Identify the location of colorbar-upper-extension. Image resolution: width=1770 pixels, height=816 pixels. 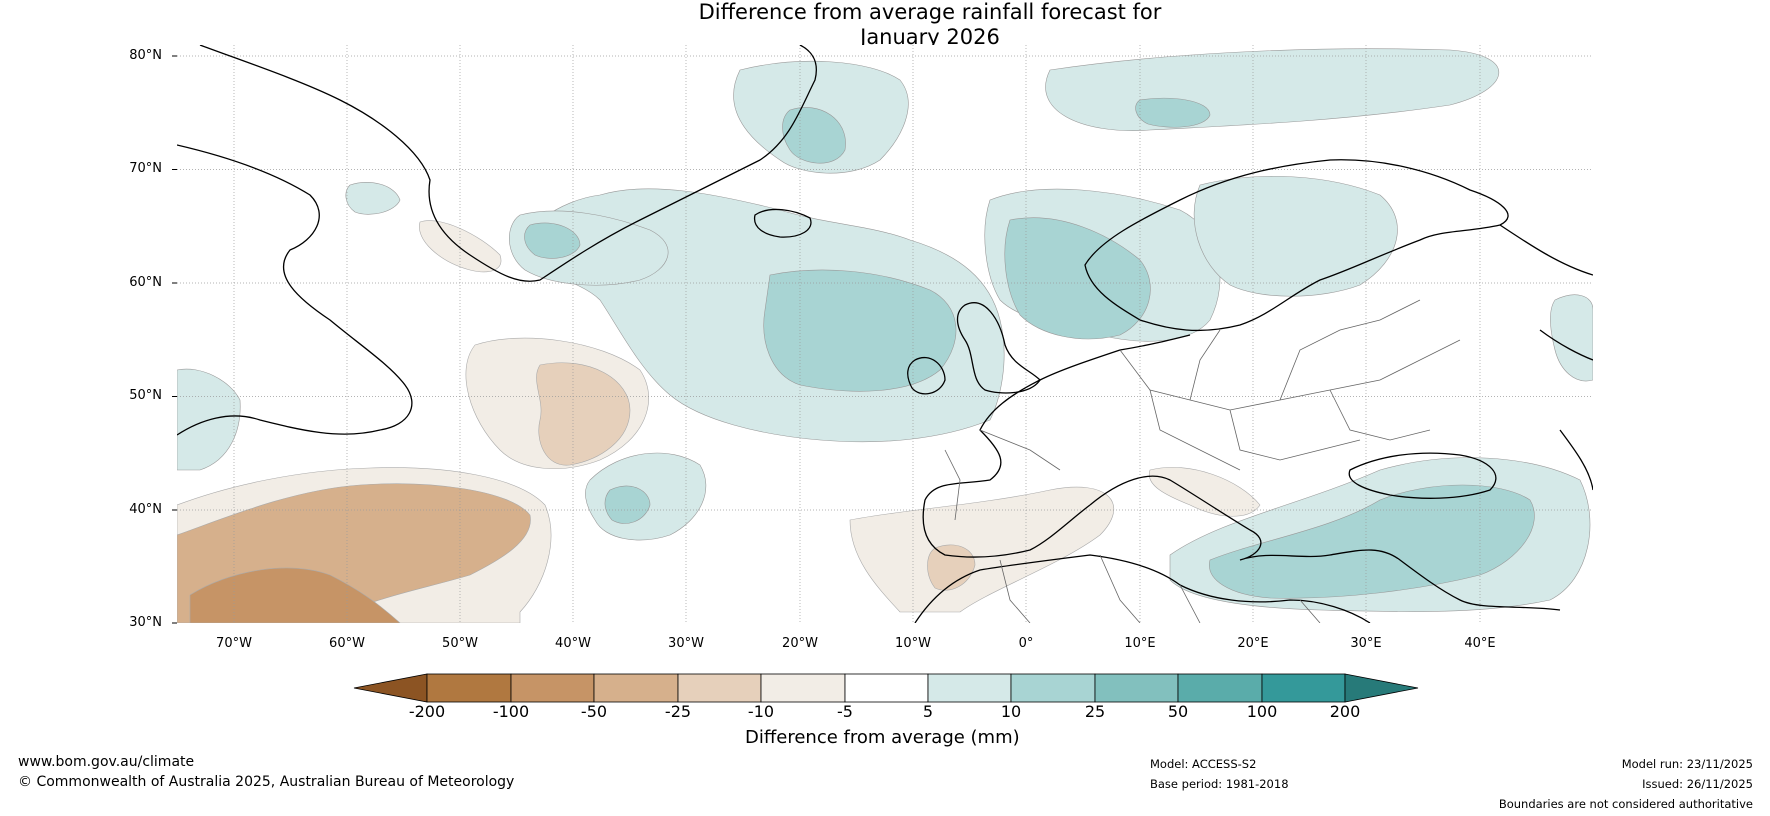
(1381, 688).